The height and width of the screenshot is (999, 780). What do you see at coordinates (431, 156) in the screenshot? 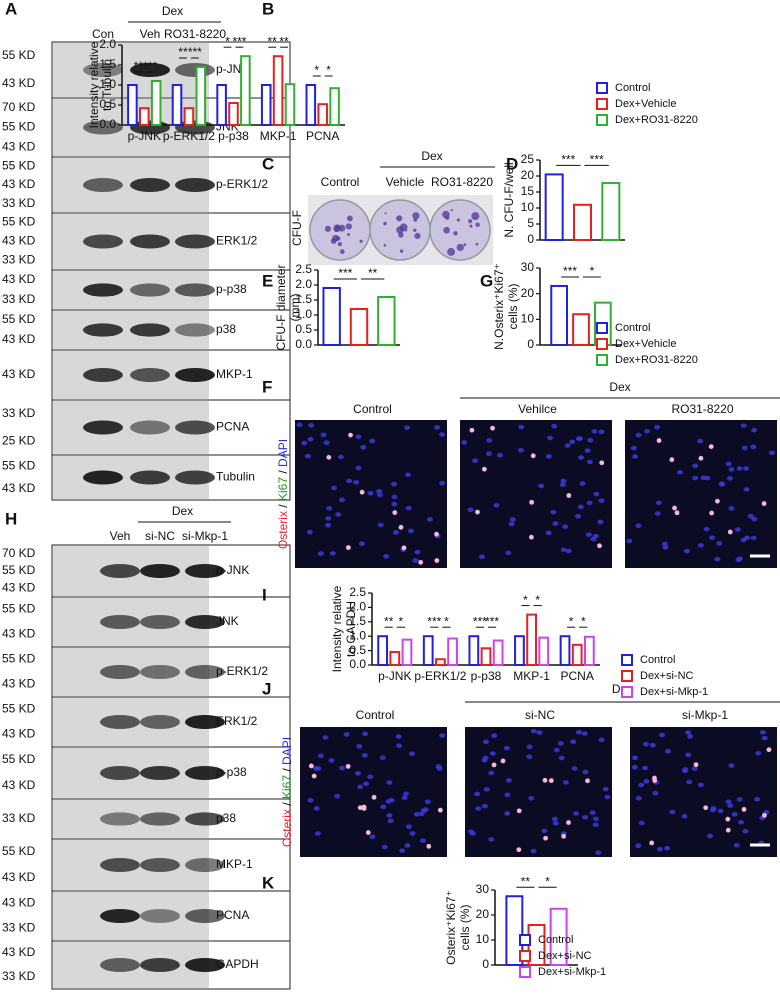
I see `group-header: Dex` at bounding box center [431, 156].